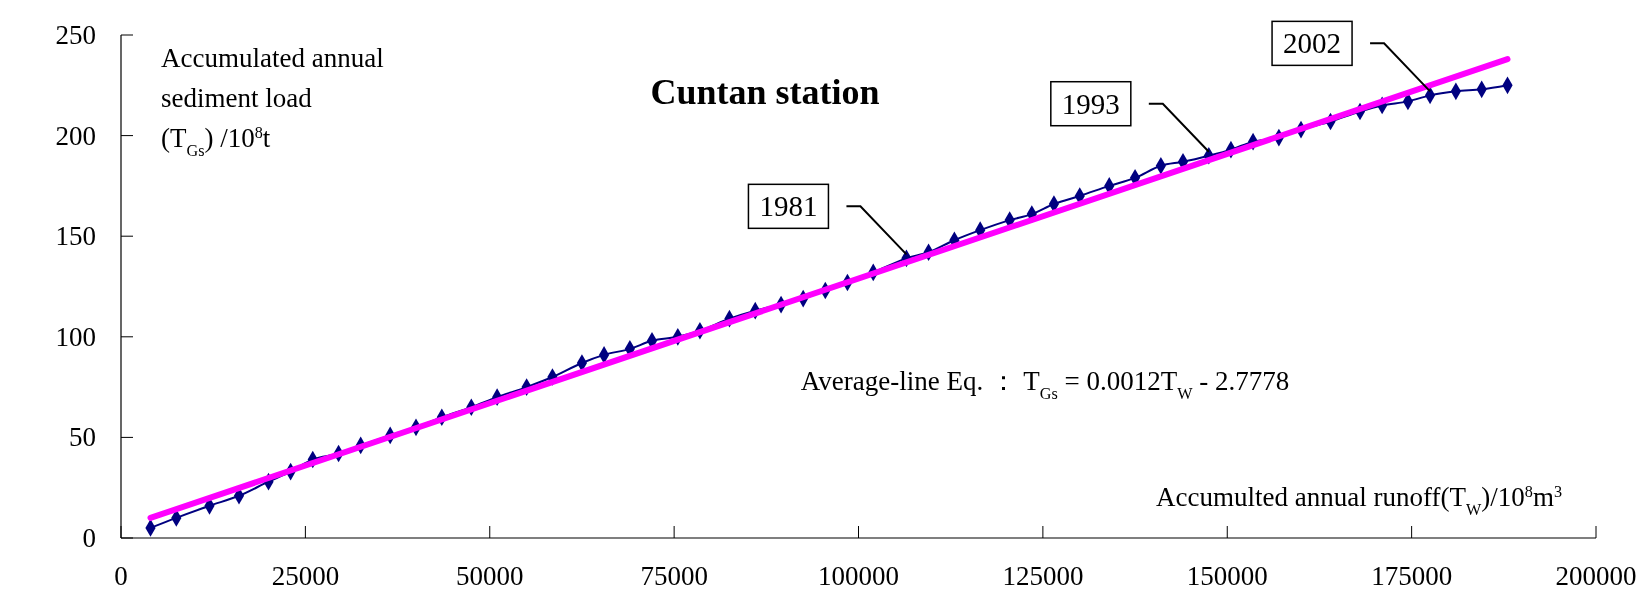 The height and width of the screenshot is (613, 1650). Describe the element at coordinates (858, 576) in the screenshot. I see `x-tick-label: 100000` at that location.